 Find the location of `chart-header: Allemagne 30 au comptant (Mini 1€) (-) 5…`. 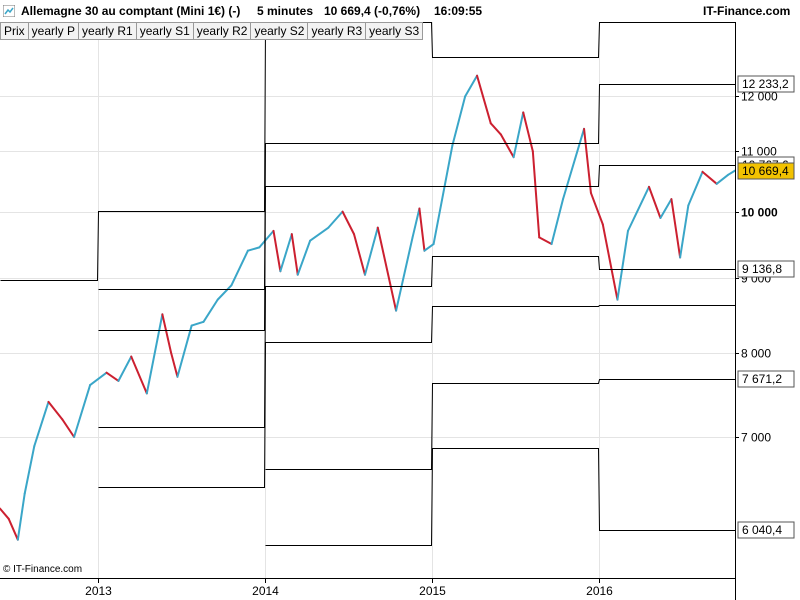

chart-header: Allemagne 30 au comptant (Mini 1€) (-) 5… is located at coordinates (400, 11).